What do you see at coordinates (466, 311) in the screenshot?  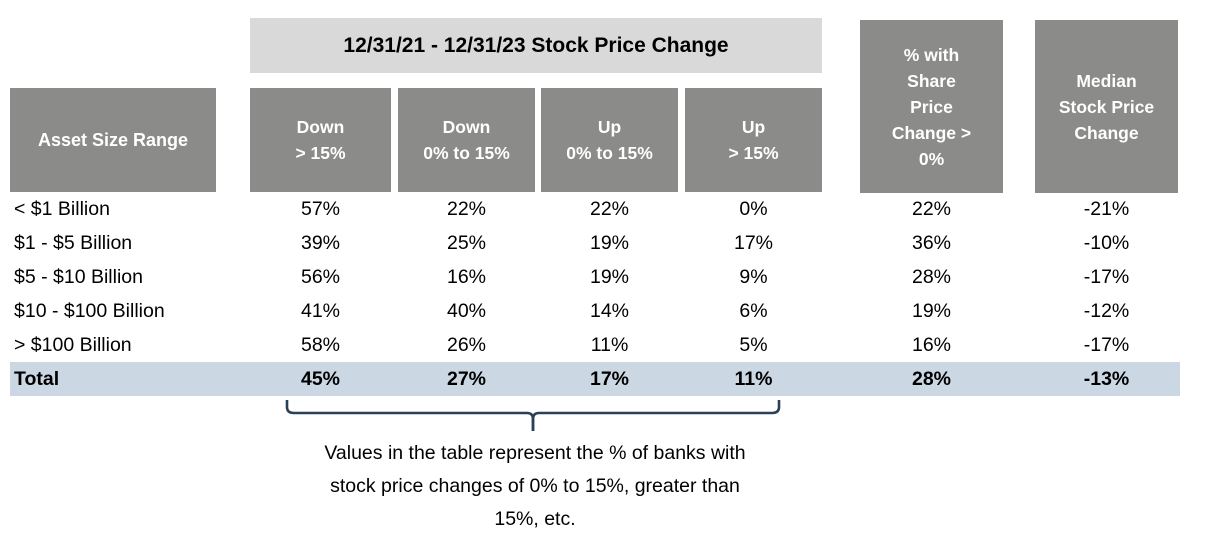 I see `cell-down-0-to-15: 40%` at bounding box center [466, 311].